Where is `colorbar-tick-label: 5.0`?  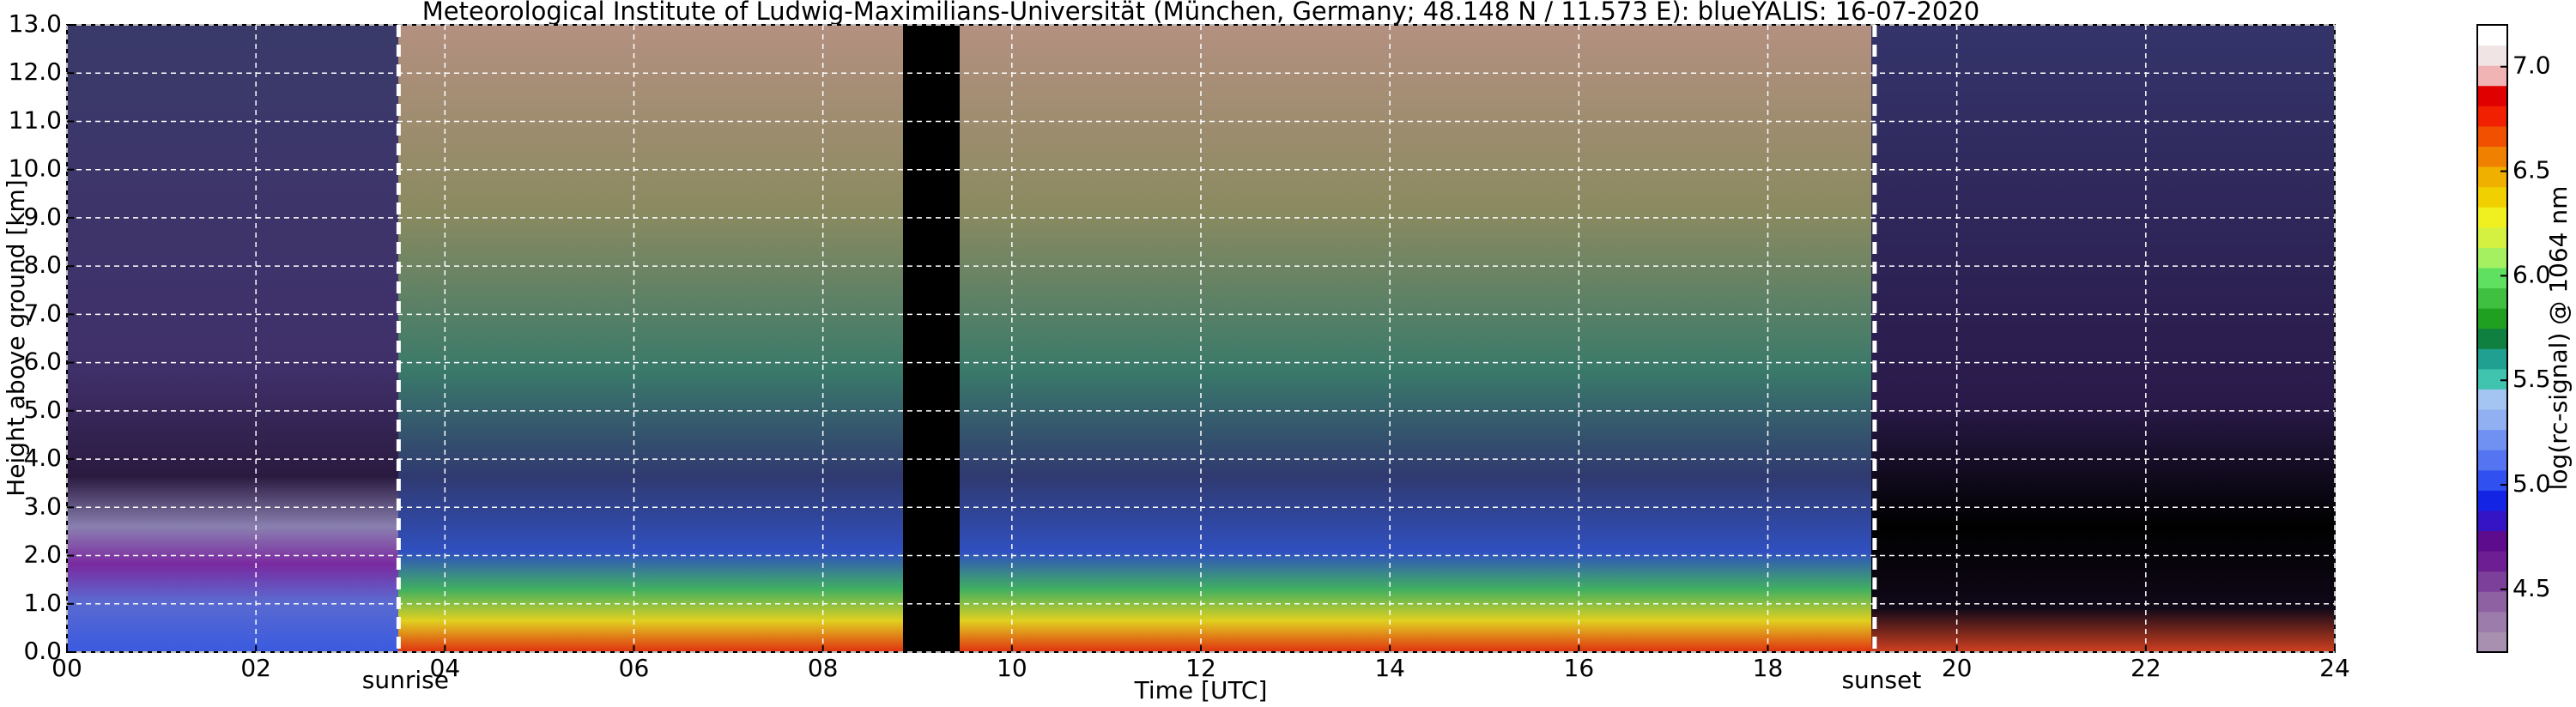 colorbar-tick-label: 5.0 is located at coordinates (2531, 483).